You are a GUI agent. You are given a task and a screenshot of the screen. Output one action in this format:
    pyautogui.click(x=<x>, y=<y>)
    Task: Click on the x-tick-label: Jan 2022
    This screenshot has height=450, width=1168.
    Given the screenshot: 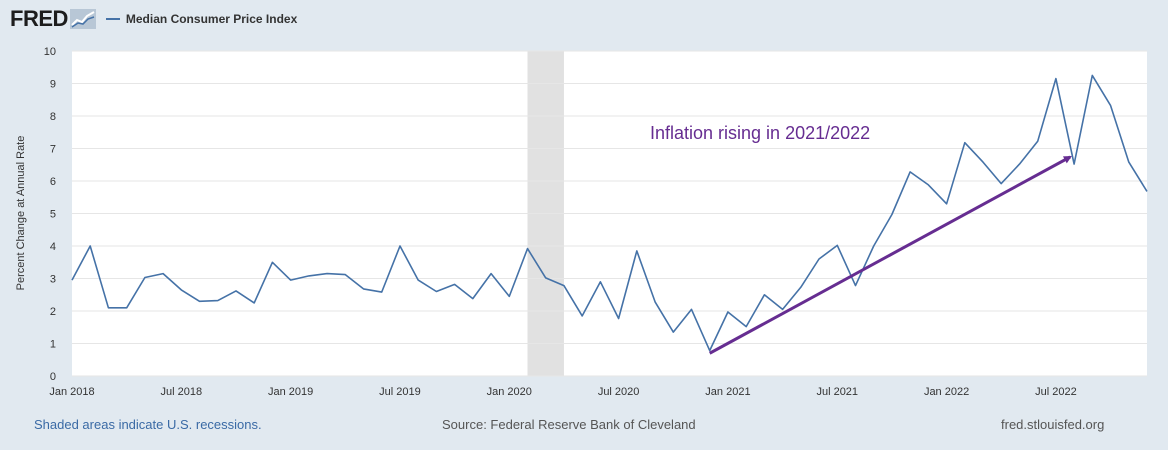 What is the action you would take?
    pyautogui.click(x=946, y=392)
    